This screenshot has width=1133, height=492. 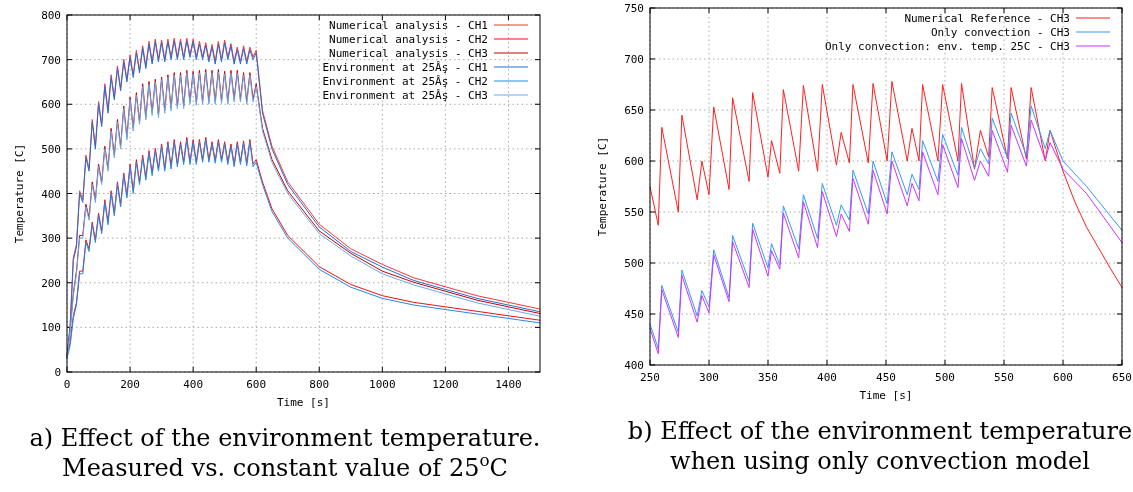 What do you see at coordinates (382, 384) in the screenshot?
I see `x-tick-label: 1000` at bounding box center [382, 384].